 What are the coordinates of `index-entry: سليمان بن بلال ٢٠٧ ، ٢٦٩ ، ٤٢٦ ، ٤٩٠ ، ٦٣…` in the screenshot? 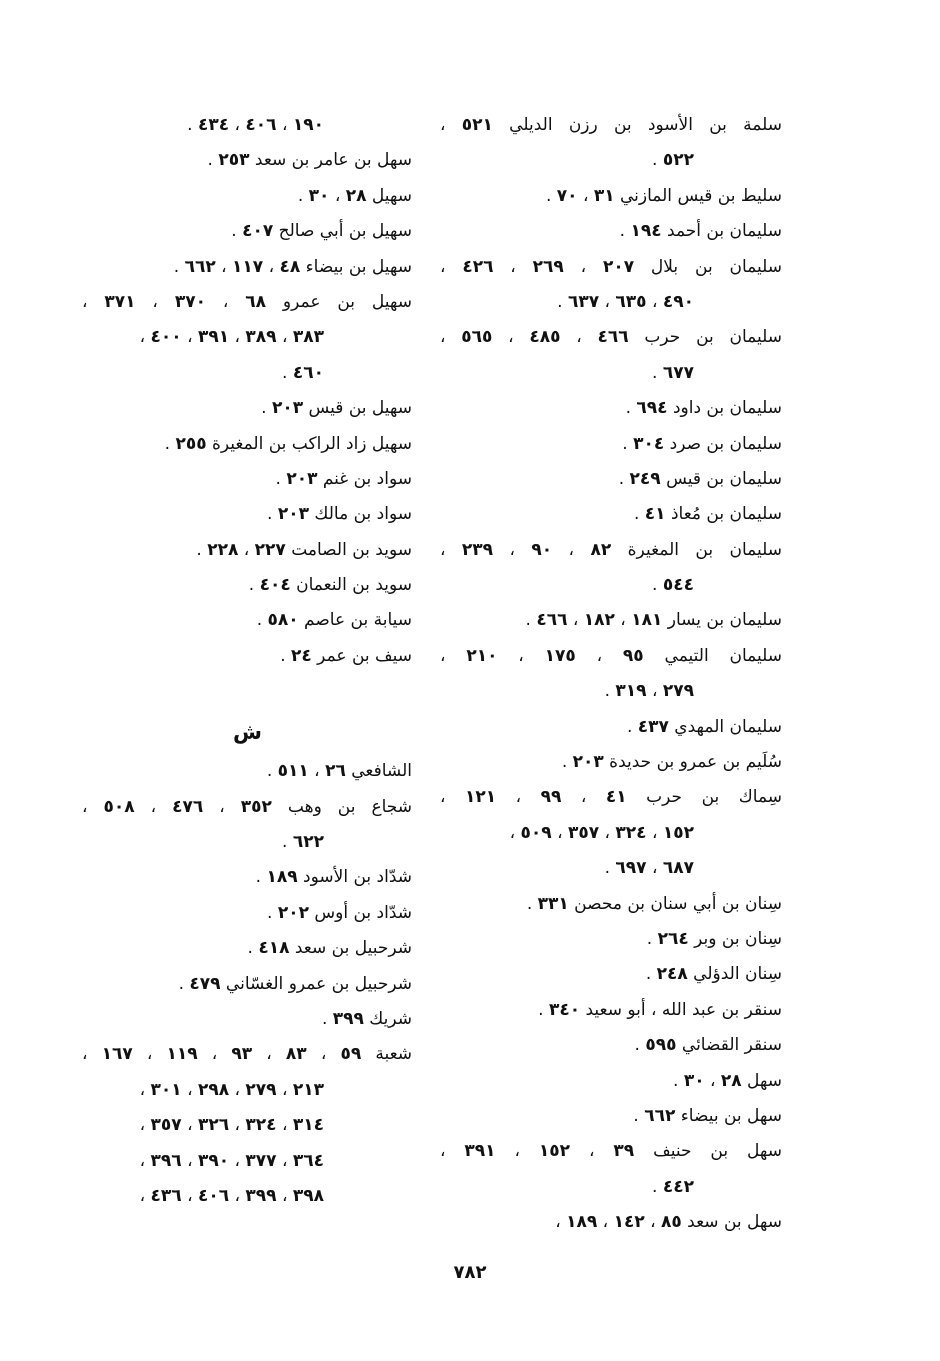 It's located at (611, 285).